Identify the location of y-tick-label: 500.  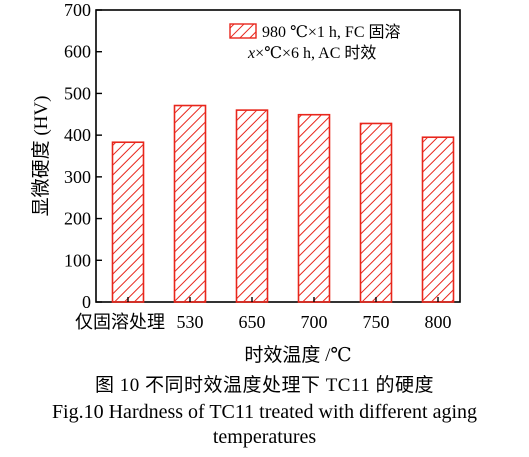
(77, 93).